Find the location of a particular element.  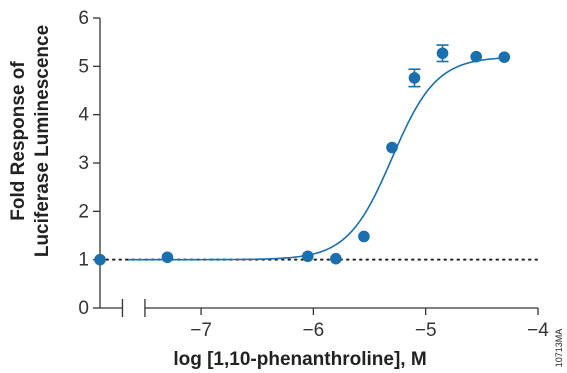

x-tick-label: −4 is located at coordinates (538, 330).